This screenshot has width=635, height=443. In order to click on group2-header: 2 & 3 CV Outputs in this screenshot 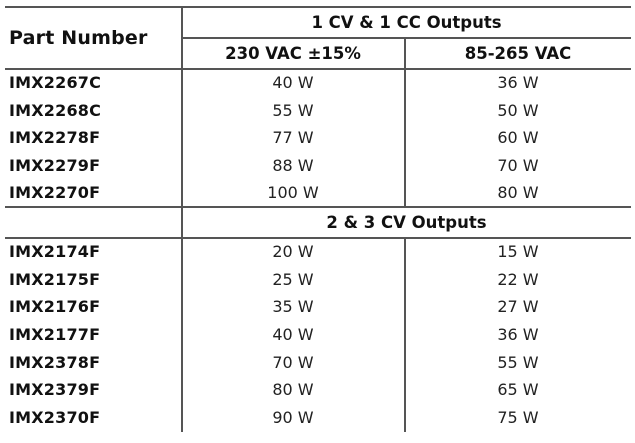, I will do `click(406, 222)`.